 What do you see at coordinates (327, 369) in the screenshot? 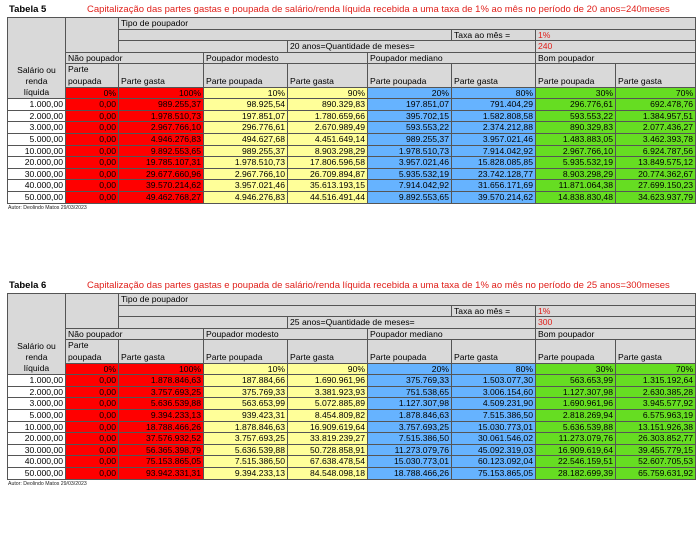
I see `percent-cell: 90%` at bounding box center [327, 369].